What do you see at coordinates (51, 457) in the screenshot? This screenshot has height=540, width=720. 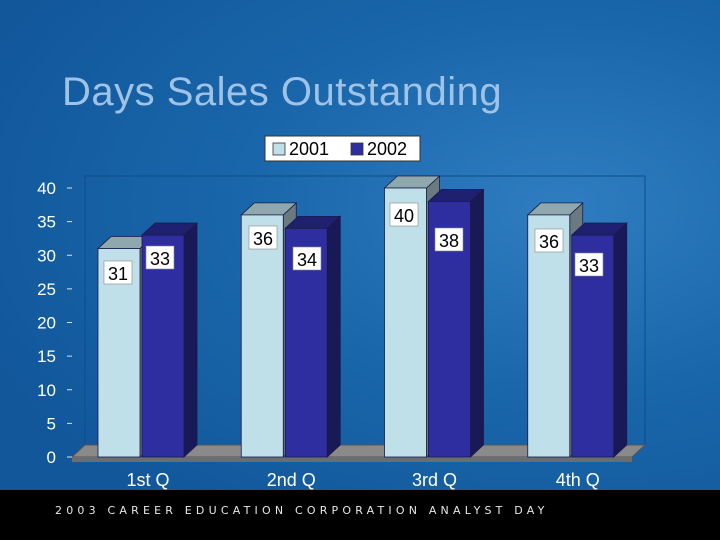 I see `y-axis-tick-label: 0` at bounding box center [51, 457].